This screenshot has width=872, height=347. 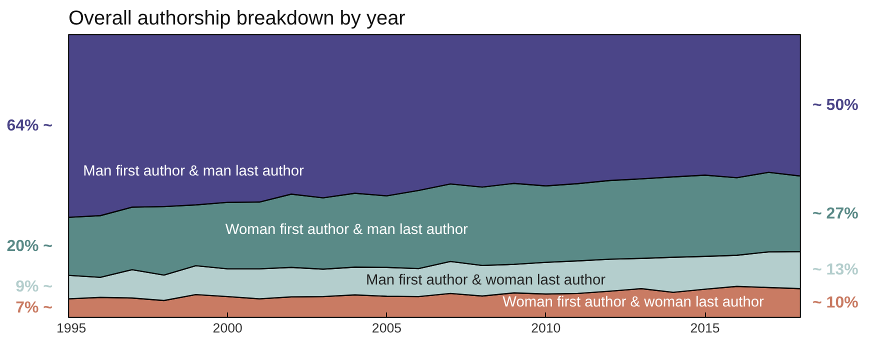 I want to click on x-tick-label: 1995, so click(x=71, y=328).